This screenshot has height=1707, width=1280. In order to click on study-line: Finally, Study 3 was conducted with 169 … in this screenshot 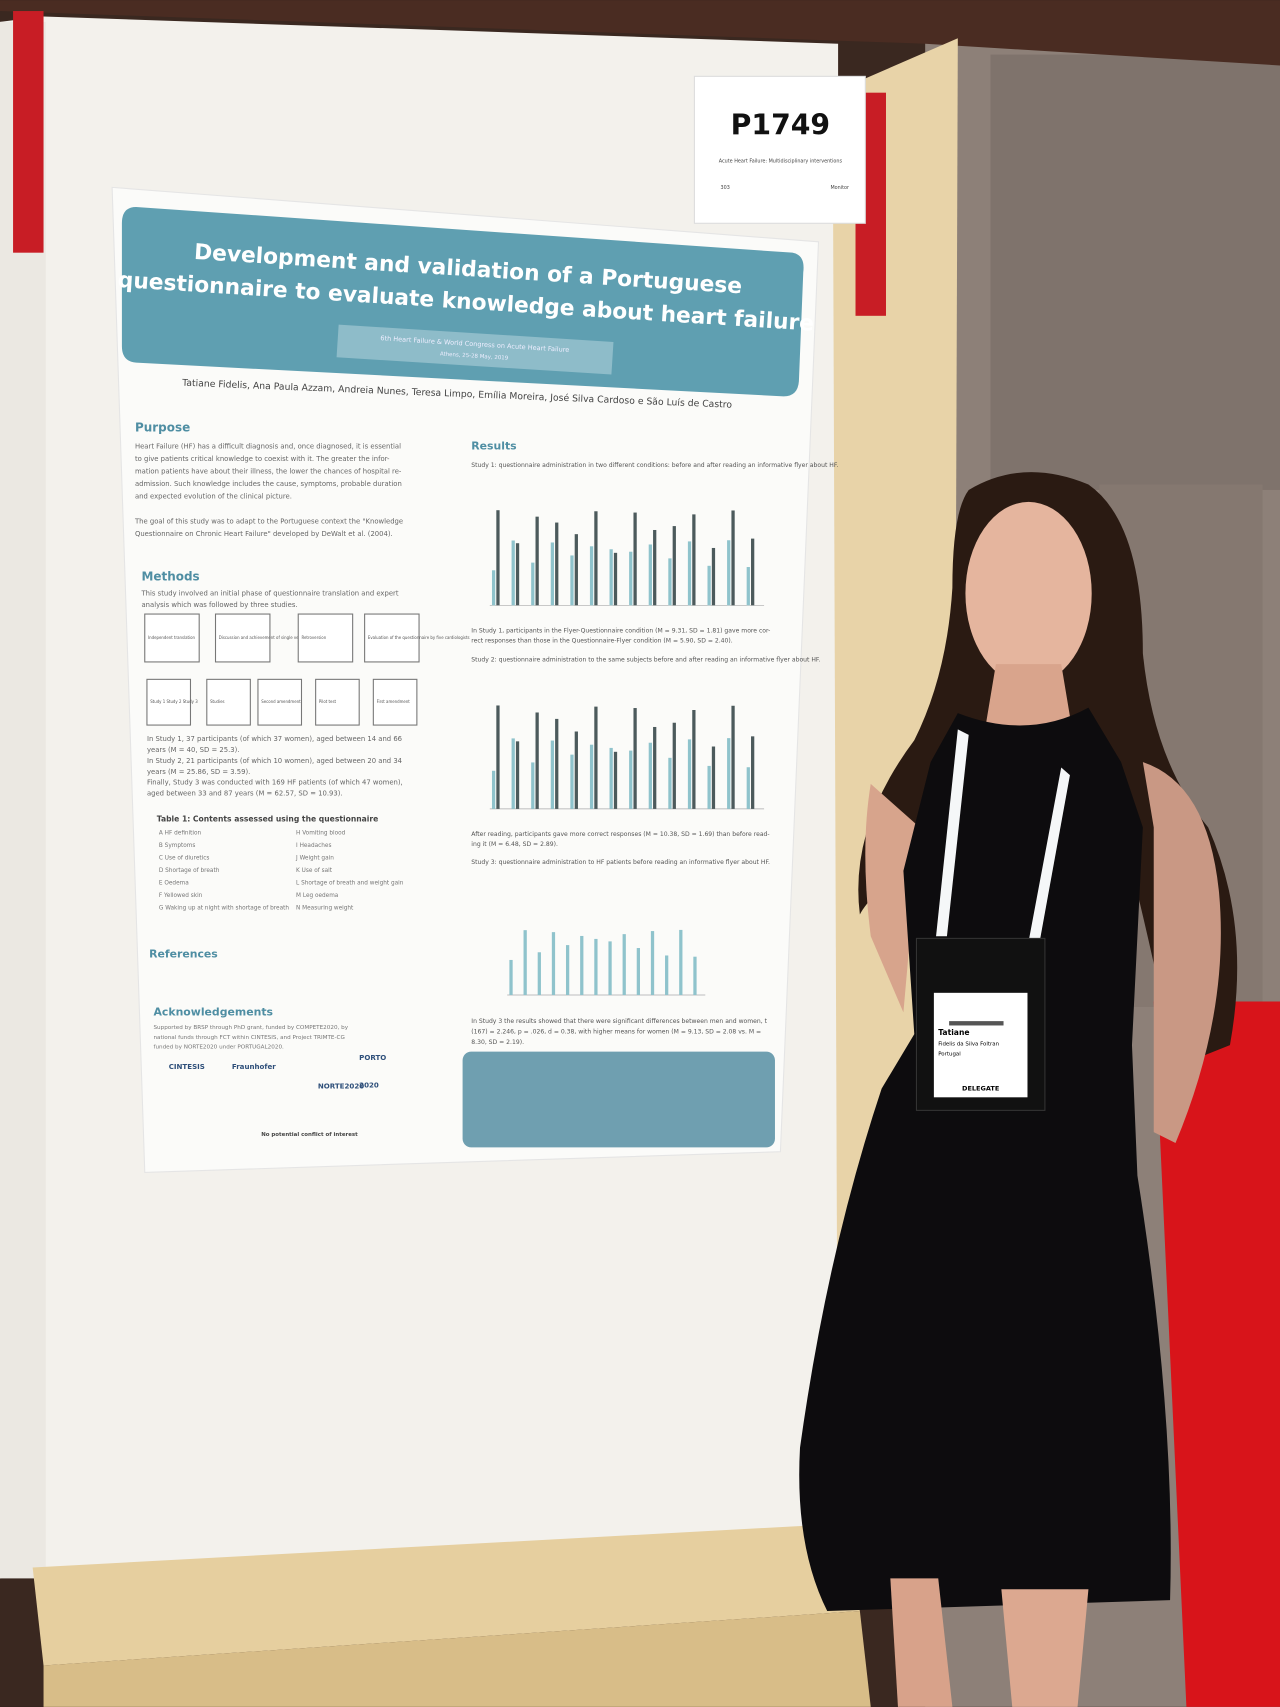, I will do `click(275, 783)`.